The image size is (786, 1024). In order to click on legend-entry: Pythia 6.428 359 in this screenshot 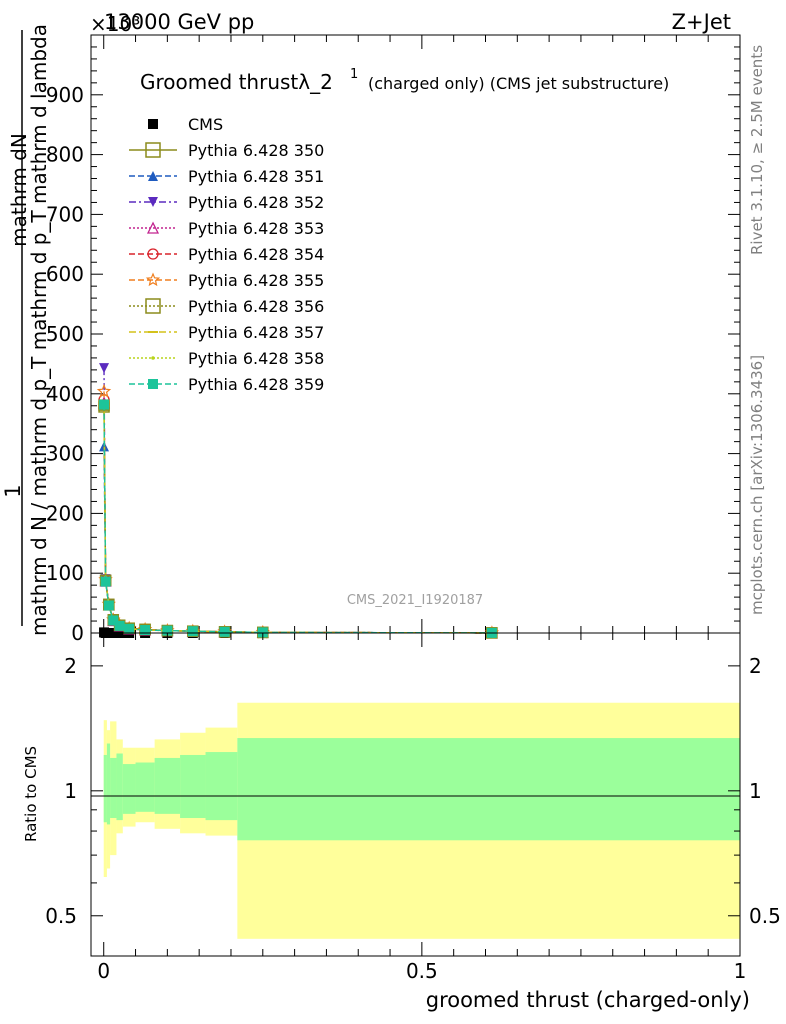, I will do `click(226, 384)`.